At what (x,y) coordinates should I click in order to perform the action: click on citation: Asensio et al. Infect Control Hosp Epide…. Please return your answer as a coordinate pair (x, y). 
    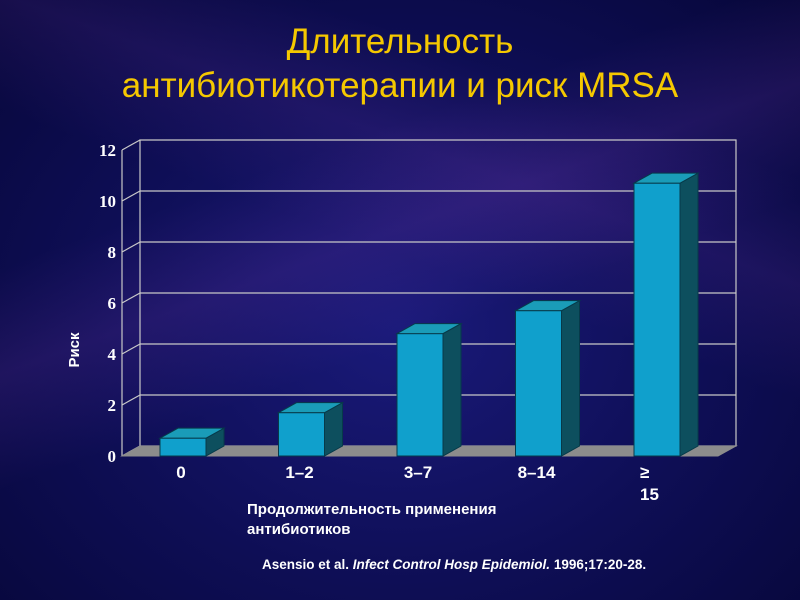
    Looking at the image, I should click on (522, 564).